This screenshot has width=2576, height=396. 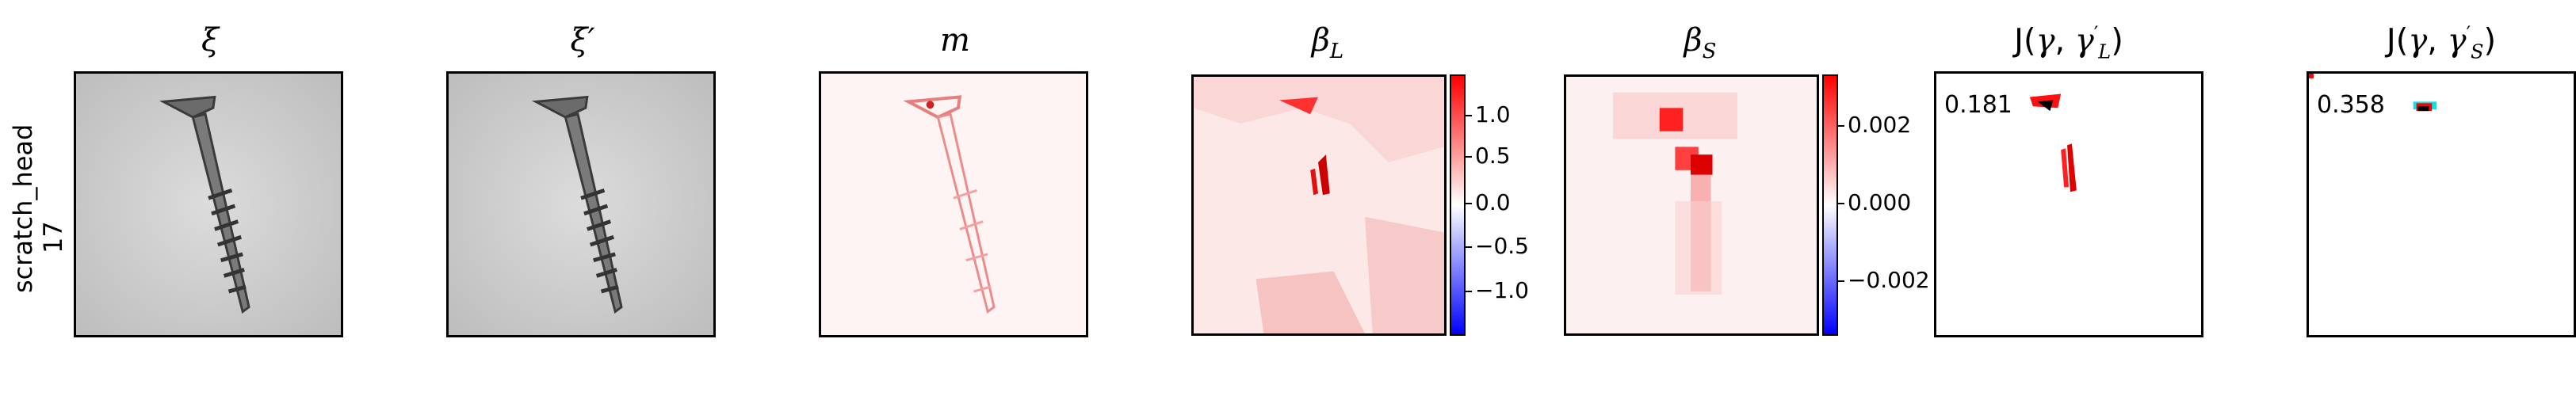 What do you see at coordinates (1880, 202) in the screenshot?
I see `colorbar-tick-label: 0.000` at bounding box center [1880, 202].